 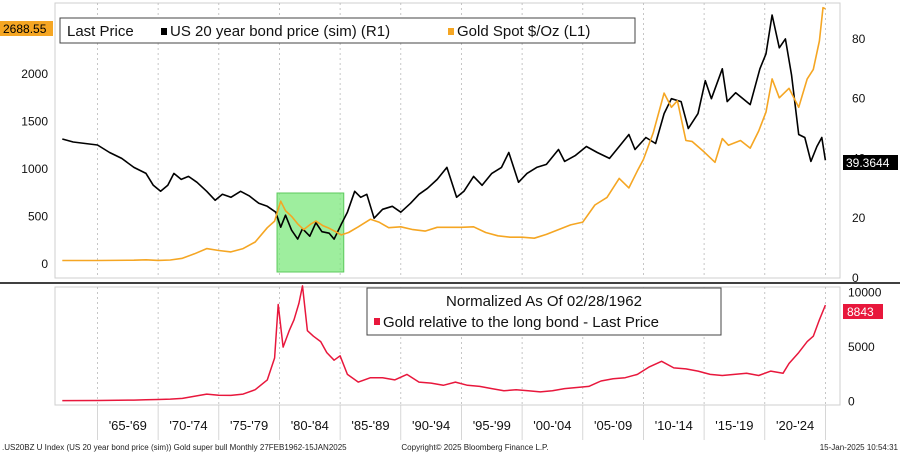 I want to click on bottom-legend-title: Normalized As Of 02/28/1962, so click(x=544, y=301).